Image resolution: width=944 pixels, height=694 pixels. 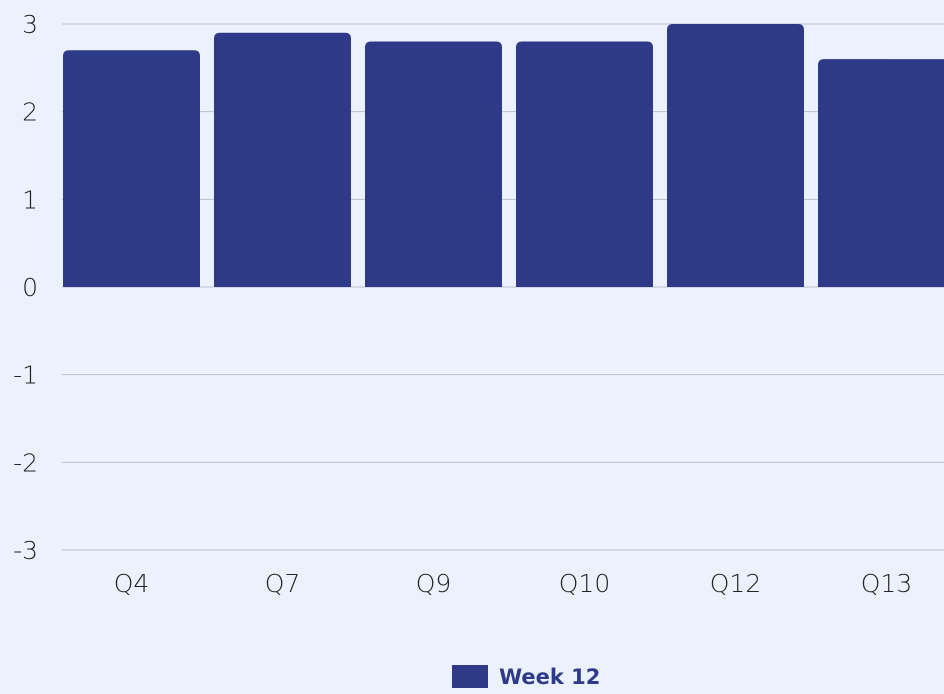 I want to click on y-tick-label: -3, so click(x=25, y=550).